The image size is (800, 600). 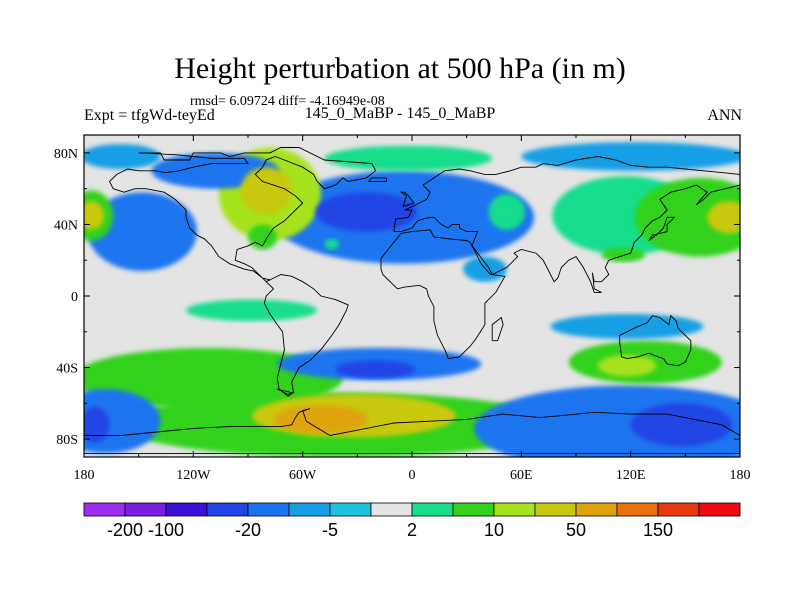 I want to click on case-label: 145_0_MaBP - 145_0_MaBP, so click(x=400, y=113).